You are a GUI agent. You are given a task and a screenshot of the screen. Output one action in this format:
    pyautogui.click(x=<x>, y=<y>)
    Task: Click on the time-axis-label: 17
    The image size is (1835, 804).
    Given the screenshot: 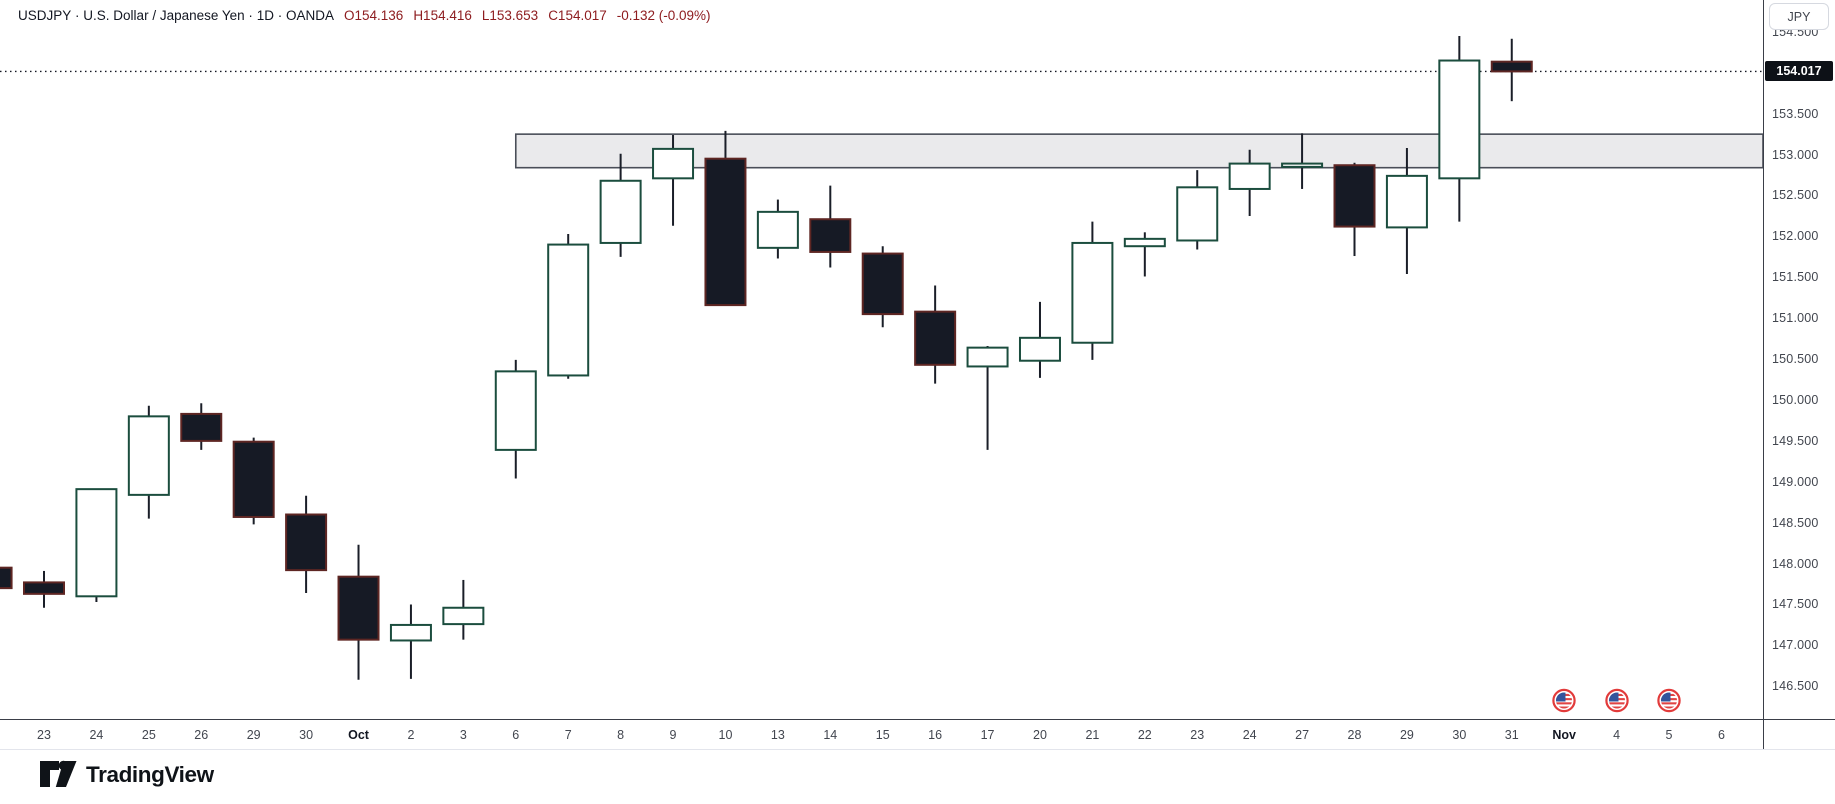 What is the action you would take?
    pyautogui.click(x=987, y=734)
    